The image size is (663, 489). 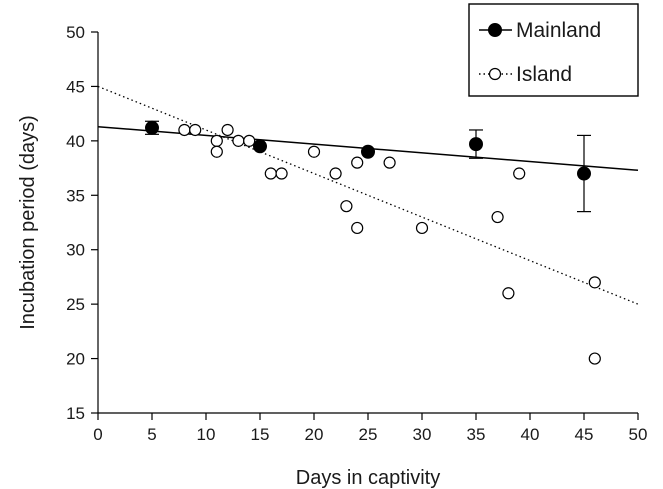 I want to click on legend-box, so click(x=553, y=50).